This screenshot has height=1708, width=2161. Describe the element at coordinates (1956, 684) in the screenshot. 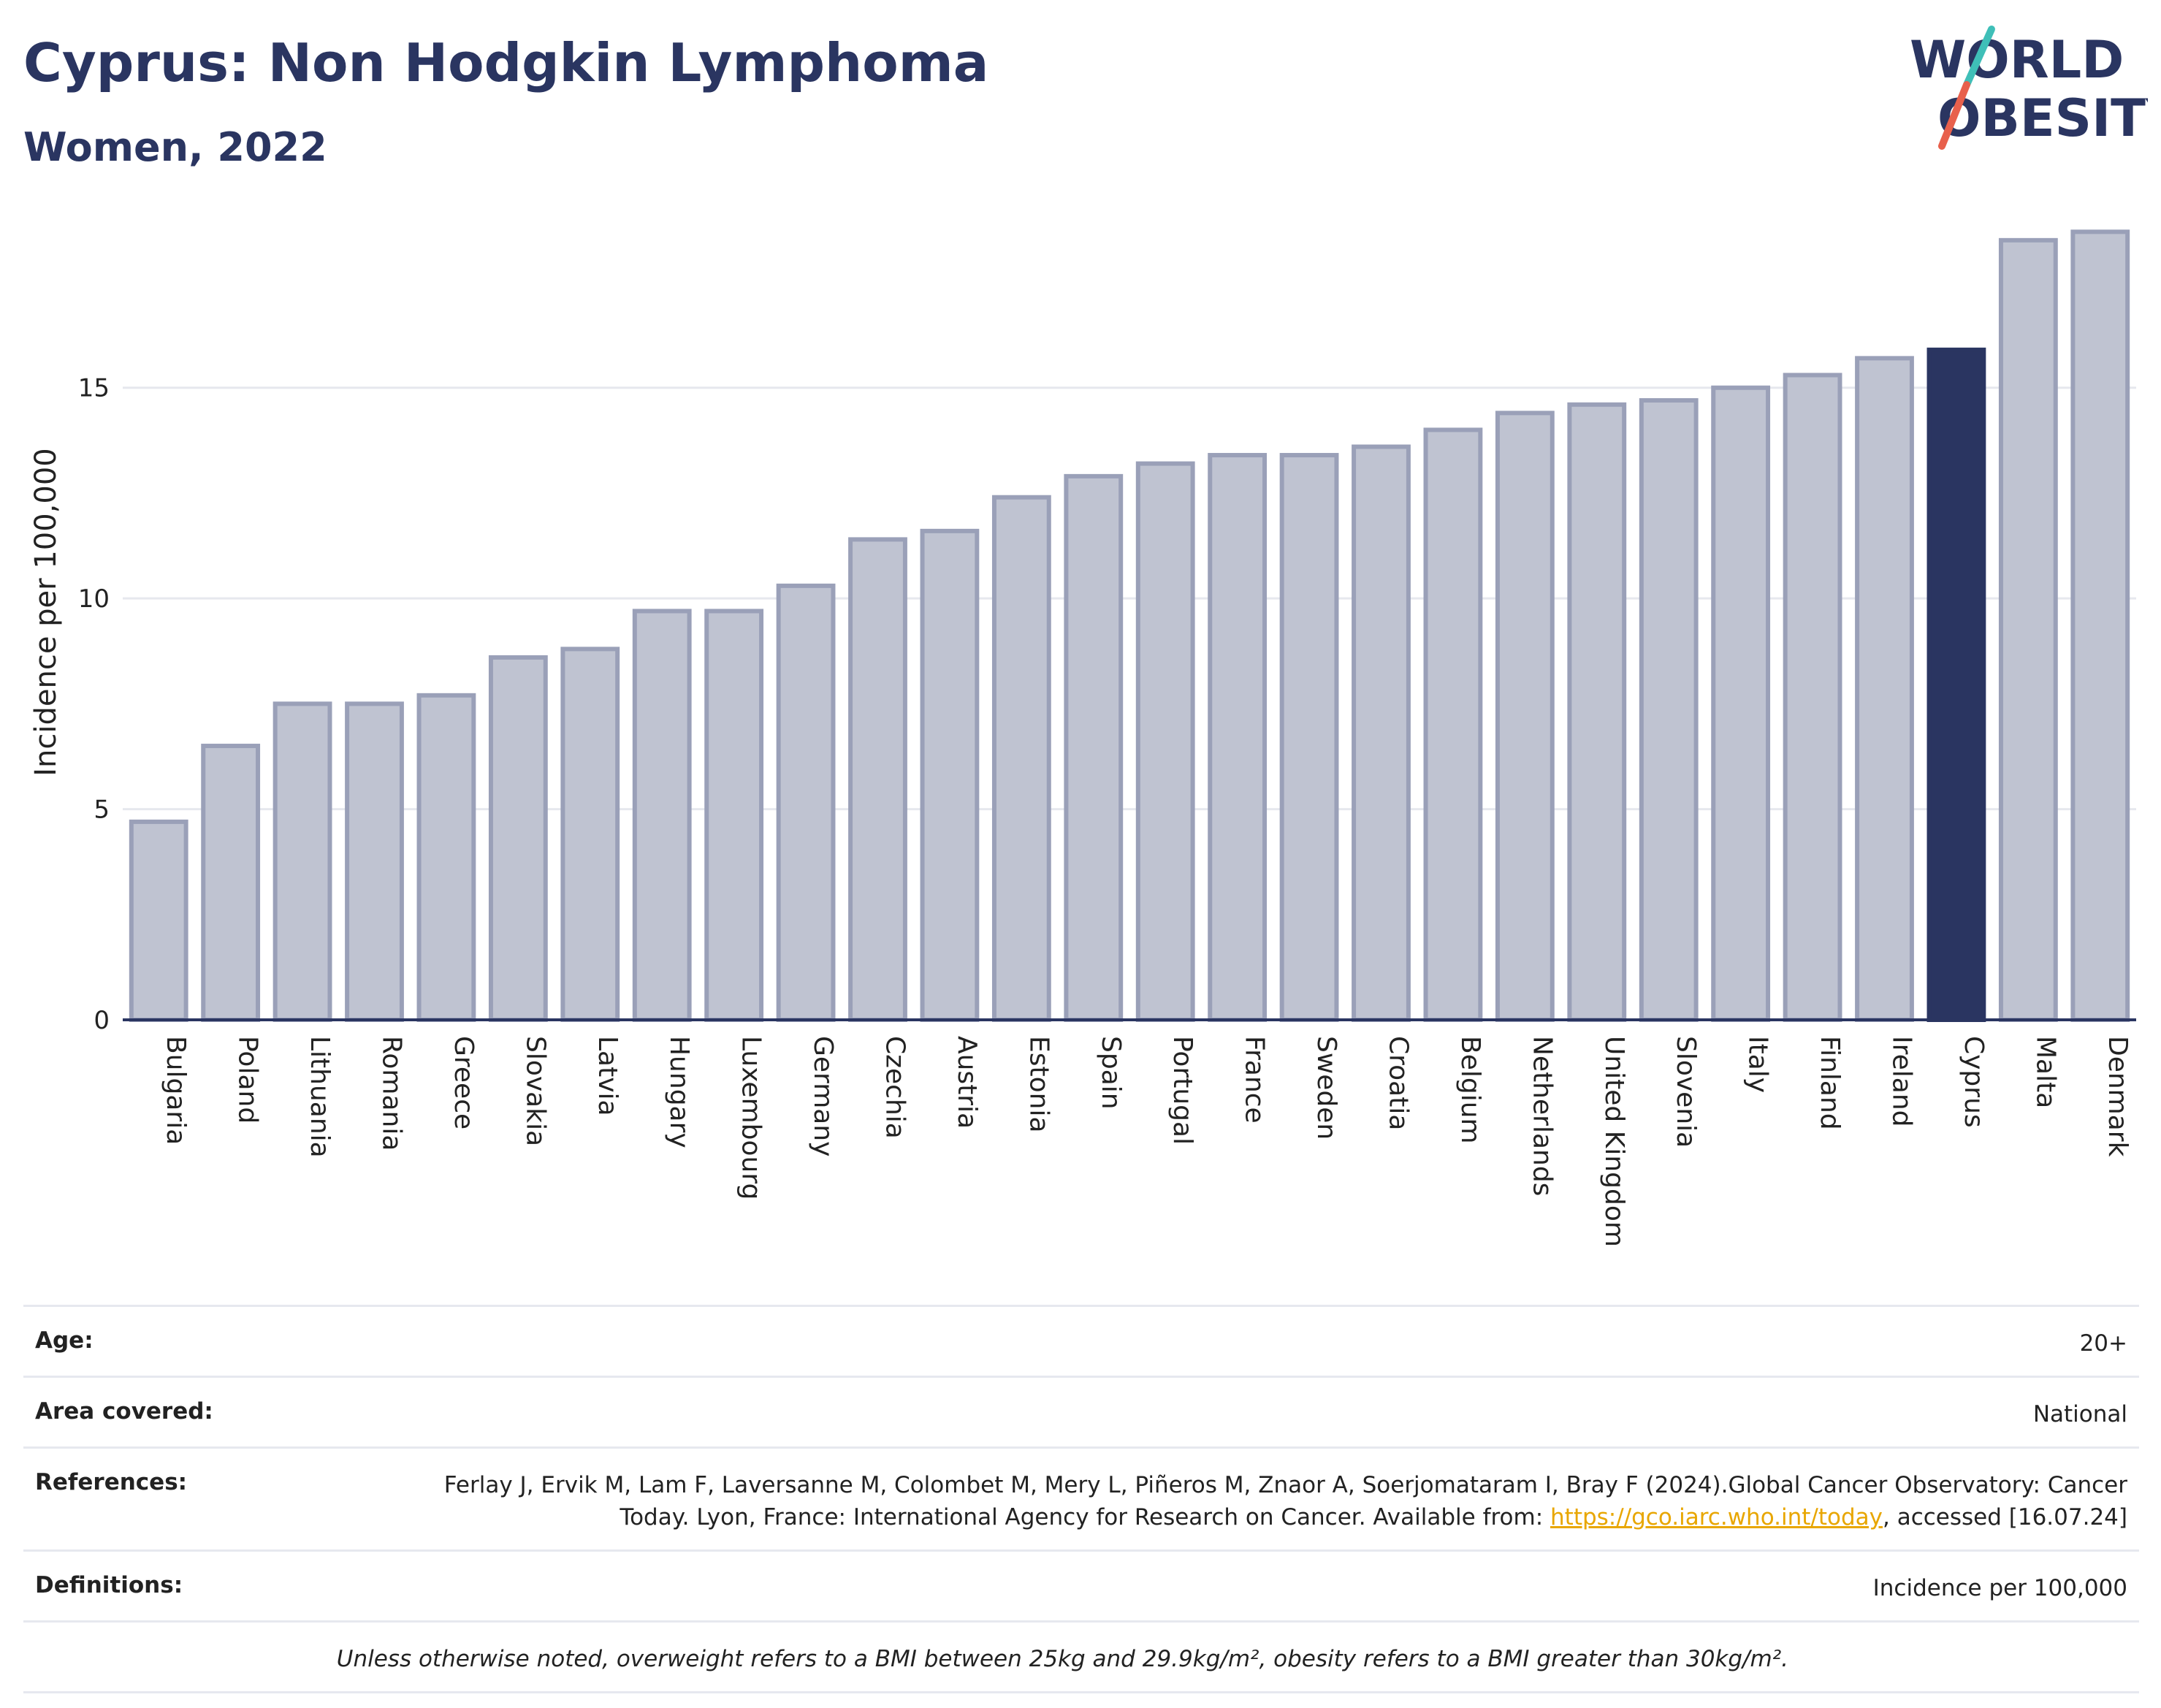

I see `bar-cyprus` at that location.